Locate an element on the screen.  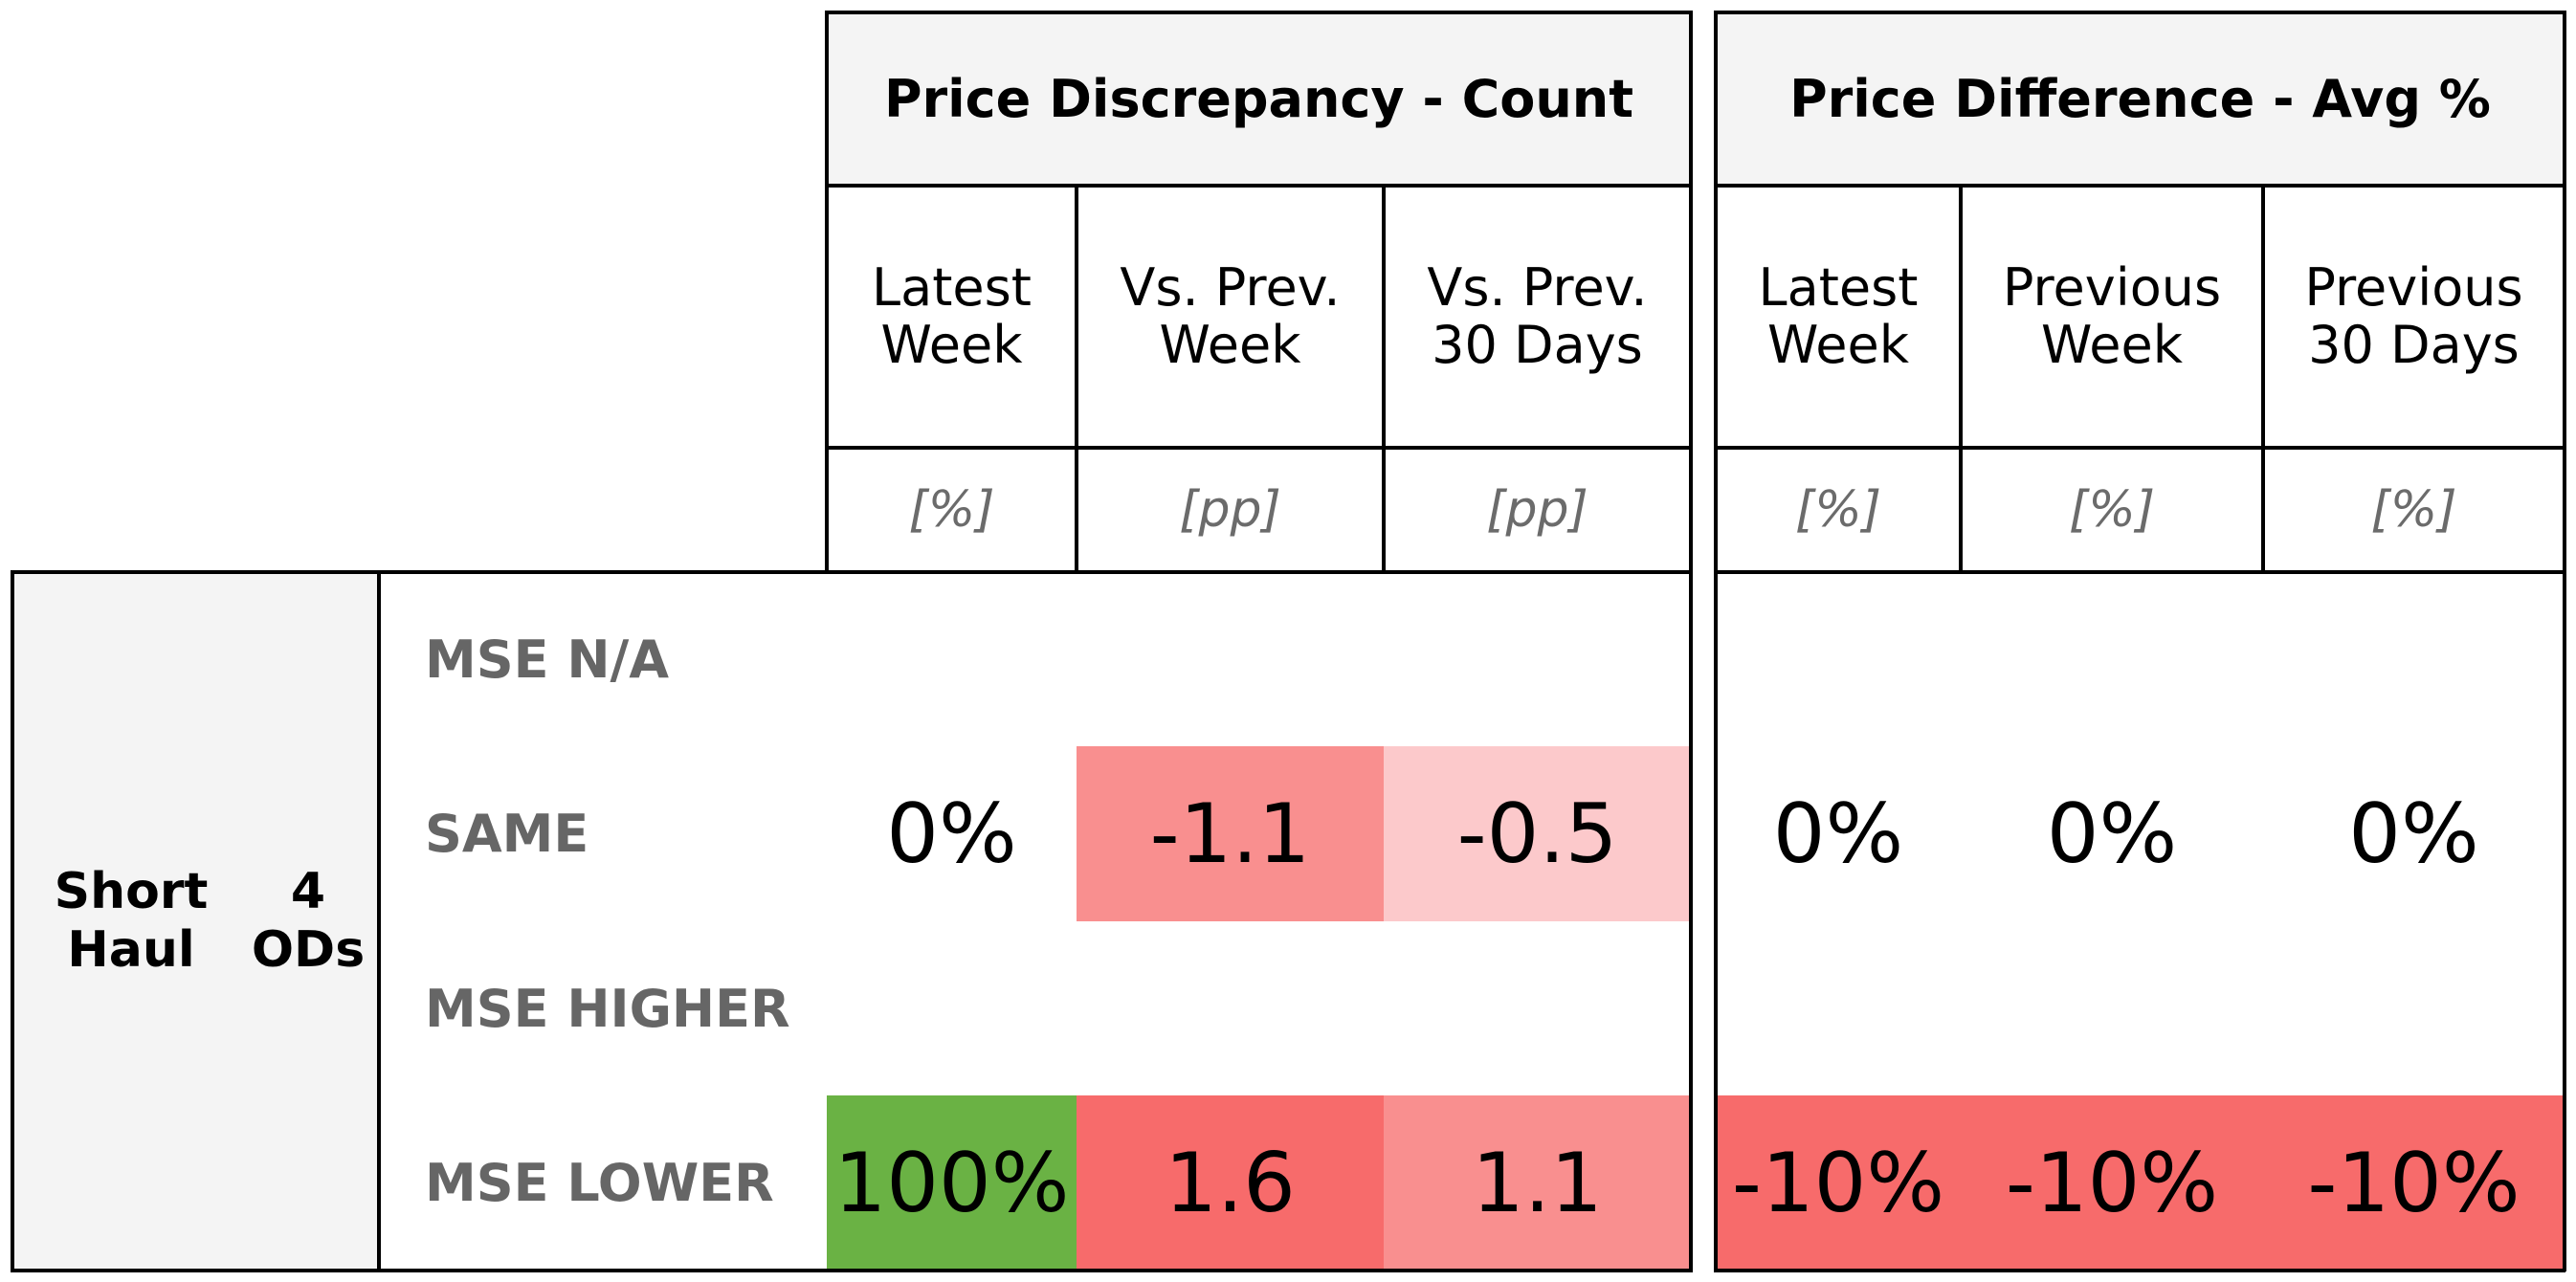
data-cell: 1.1 is located at coordinates (1537, 1183).